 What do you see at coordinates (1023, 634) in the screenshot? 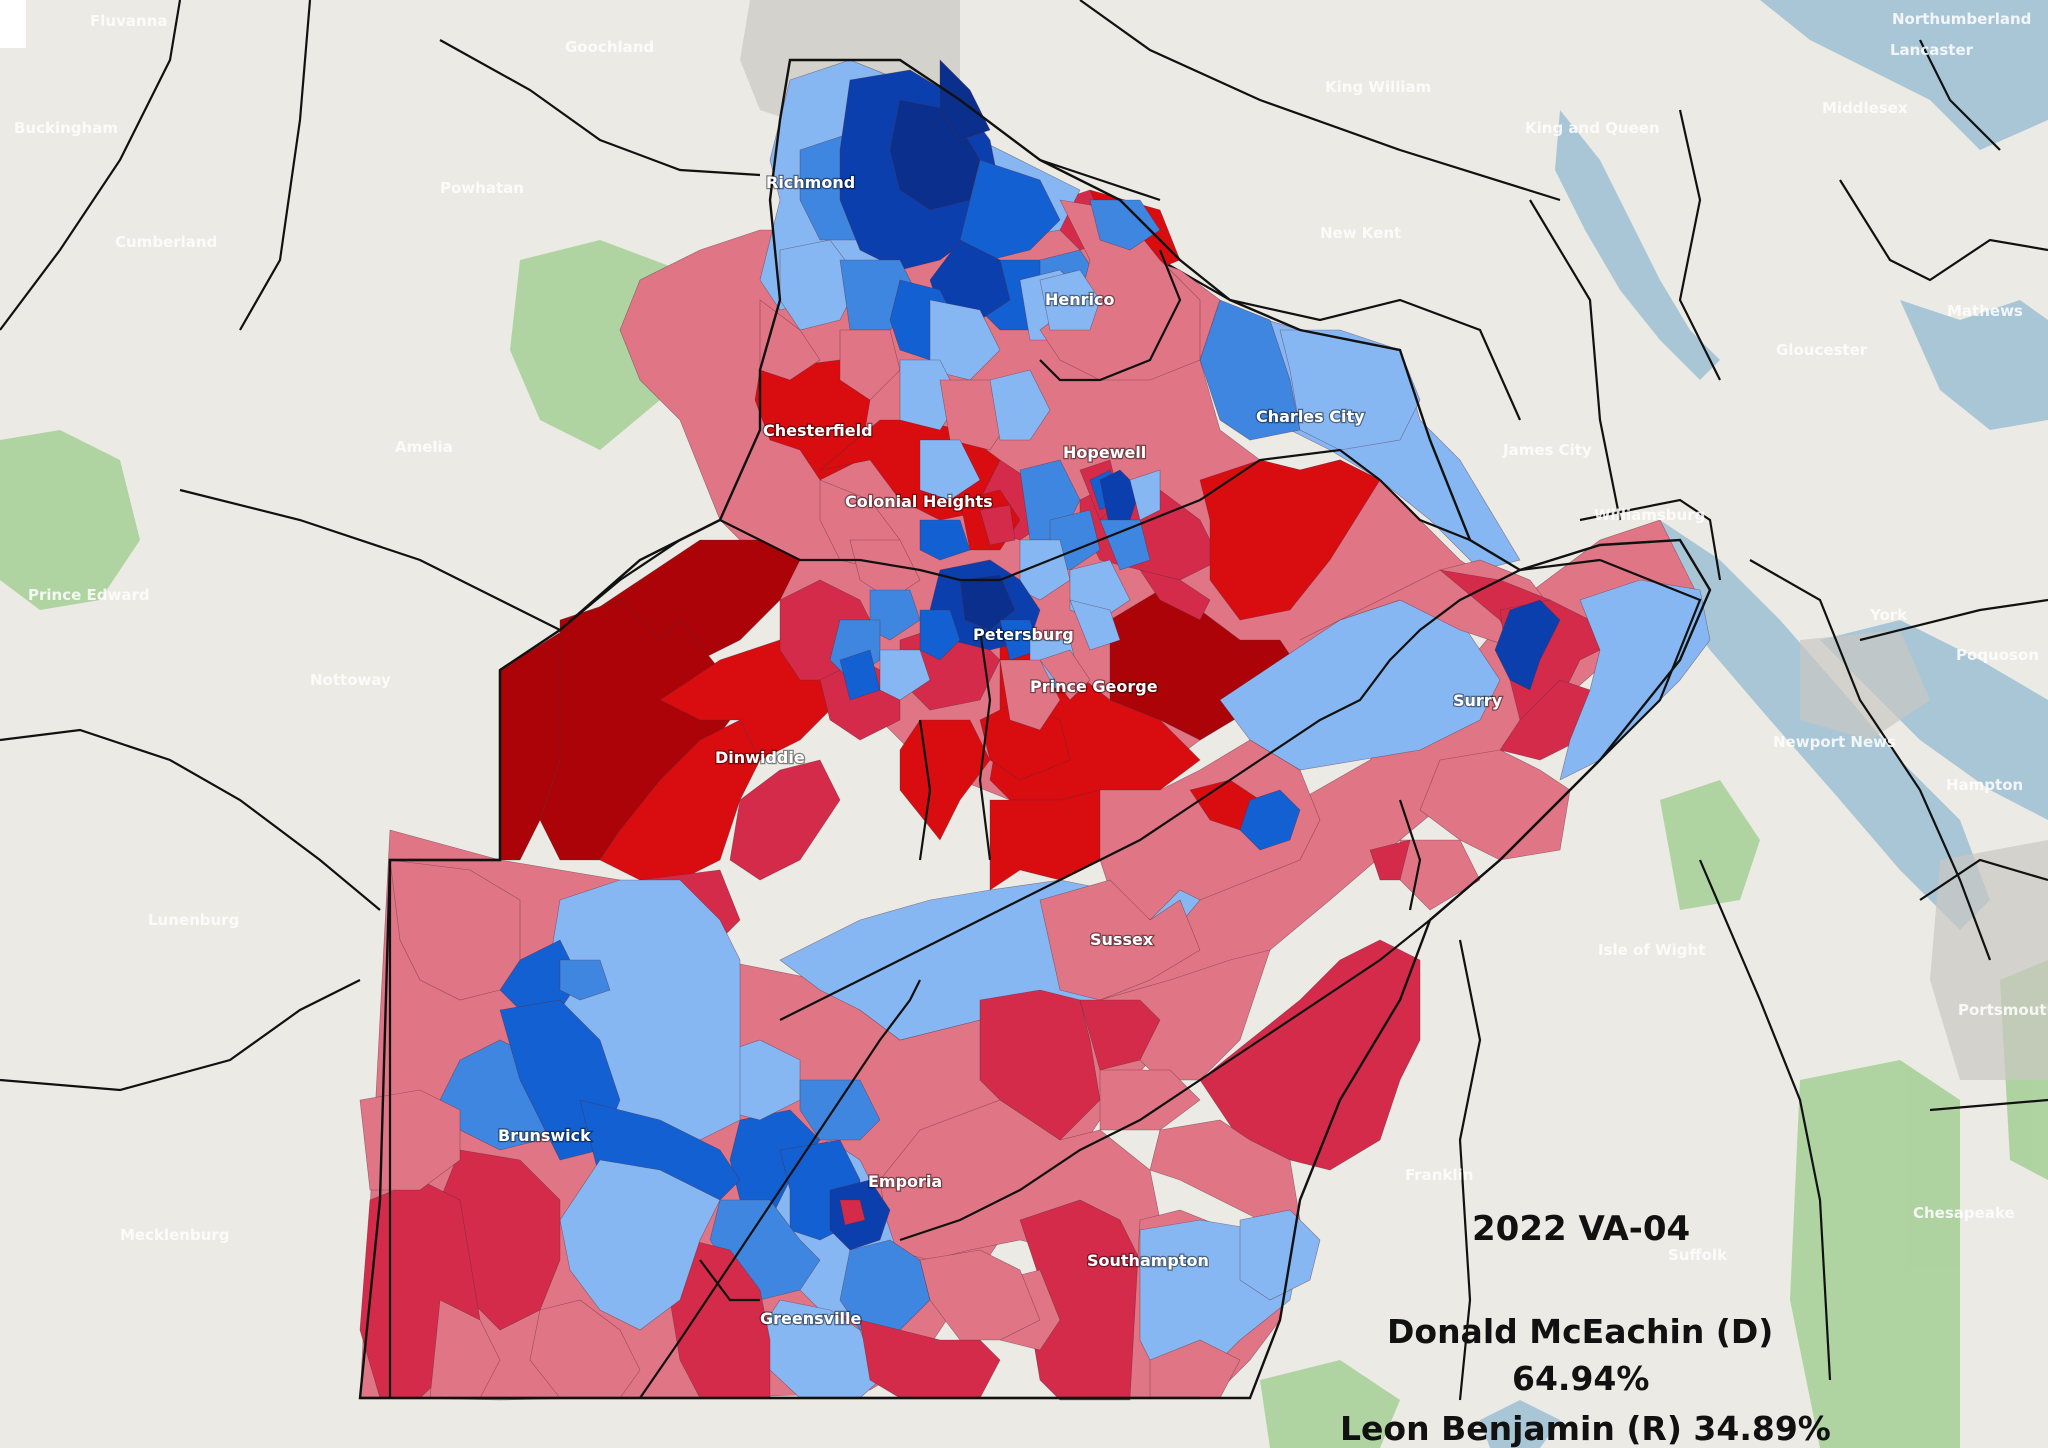
I see `label-petersburg: Petersburg` at bounding box center [1023, 634].